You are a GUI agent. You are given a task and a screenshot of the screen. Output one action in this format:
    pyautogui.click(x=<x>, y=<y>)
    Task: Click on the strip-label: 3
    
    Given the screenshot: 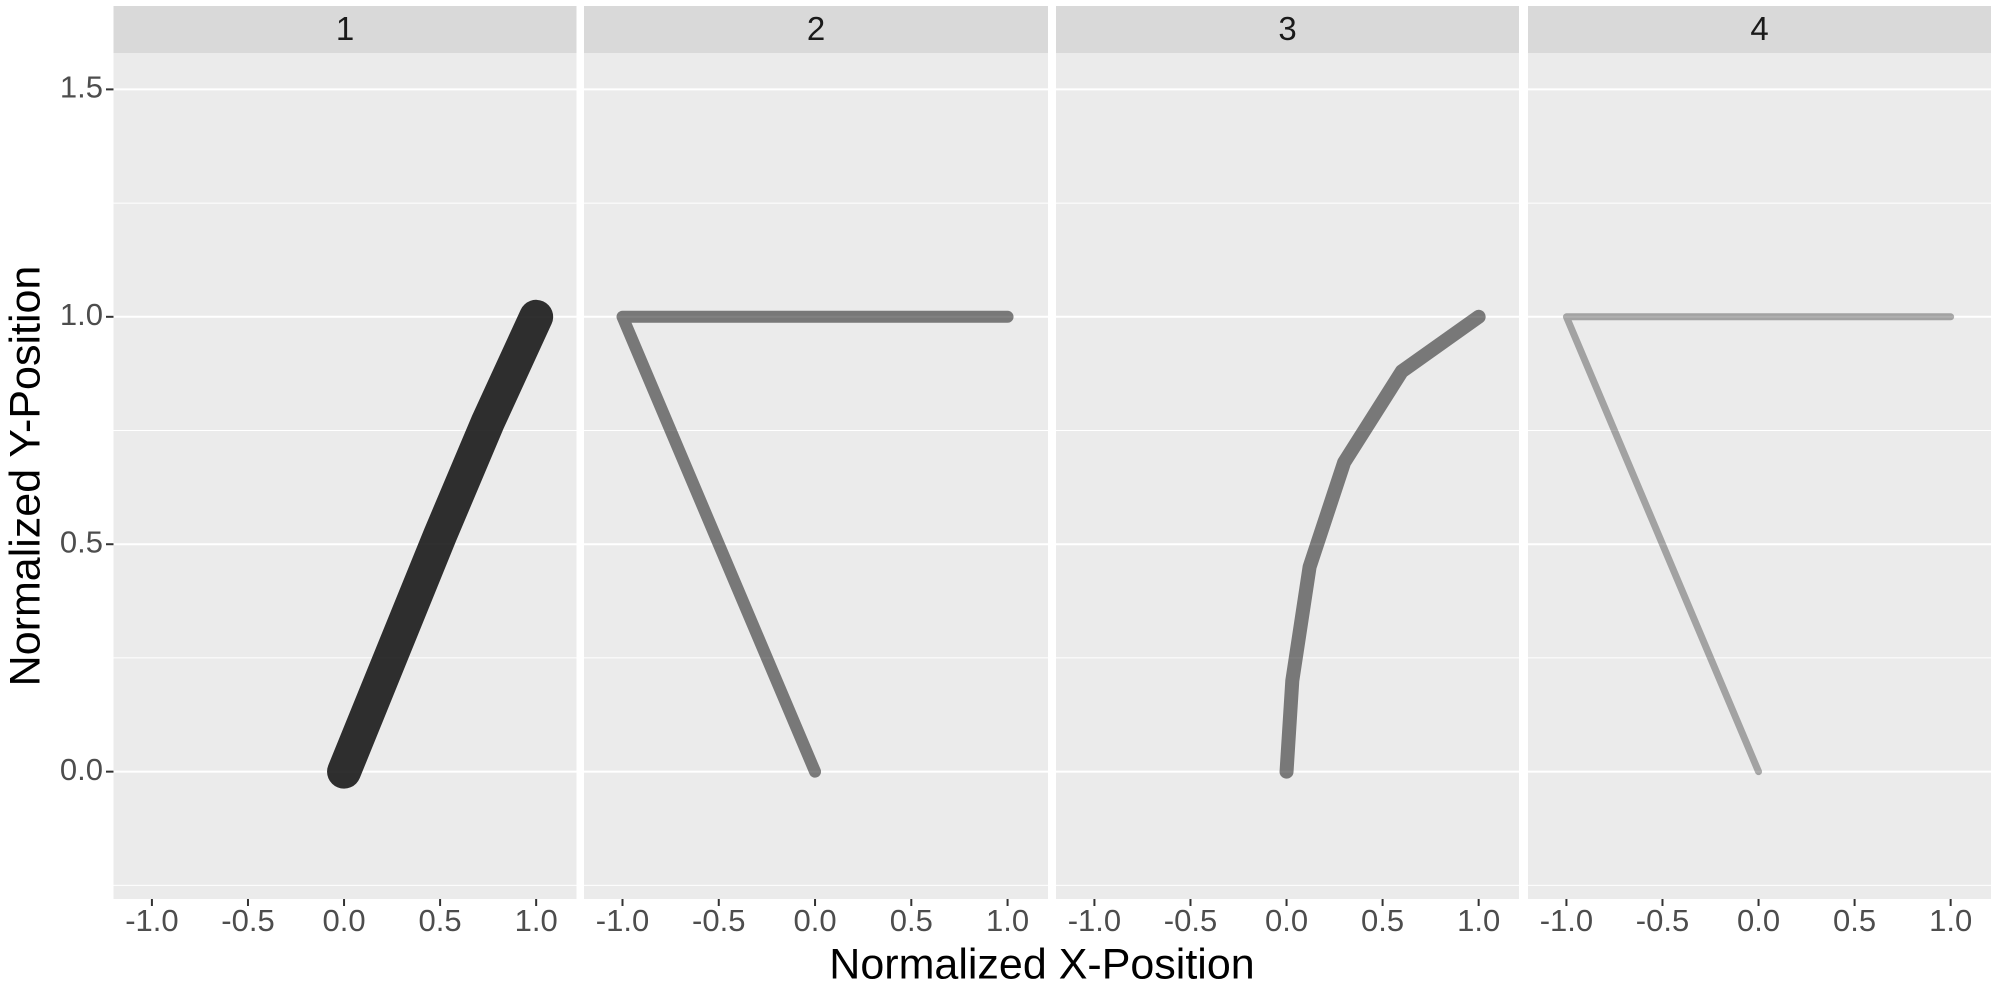 What is the action you would take?
    pyautogui.click(x=1287, y=28)
    